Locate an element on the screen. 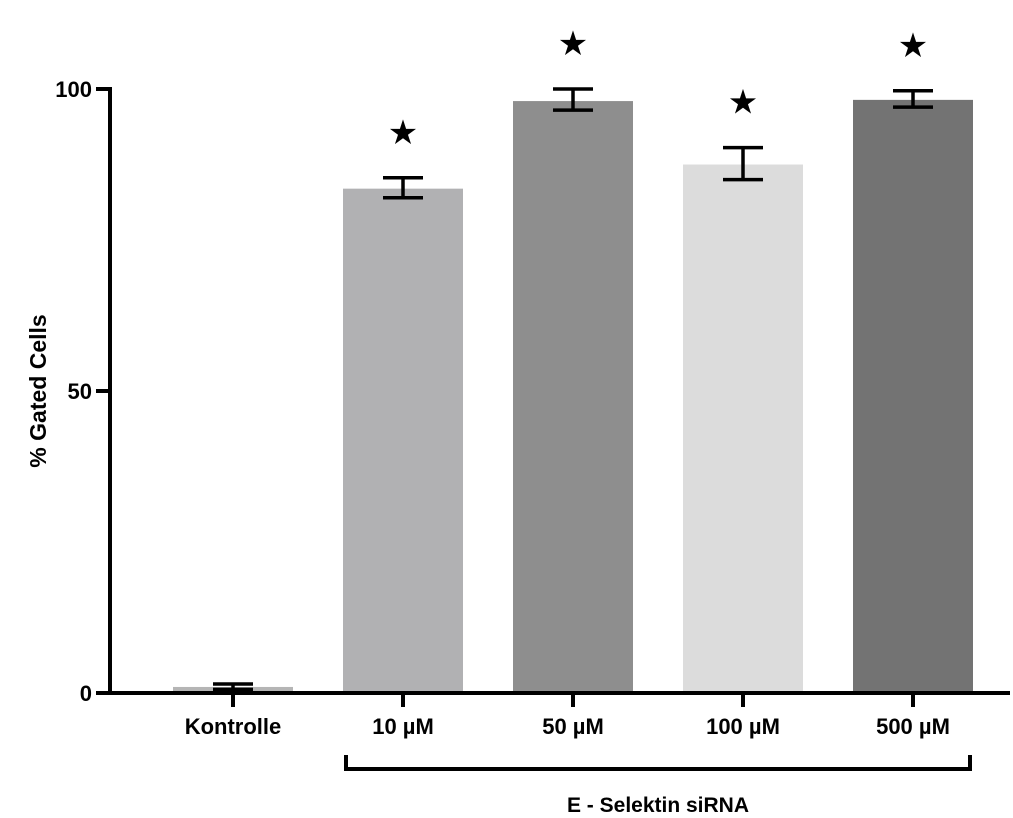  group-bracket is located at coordinates (658, 763).